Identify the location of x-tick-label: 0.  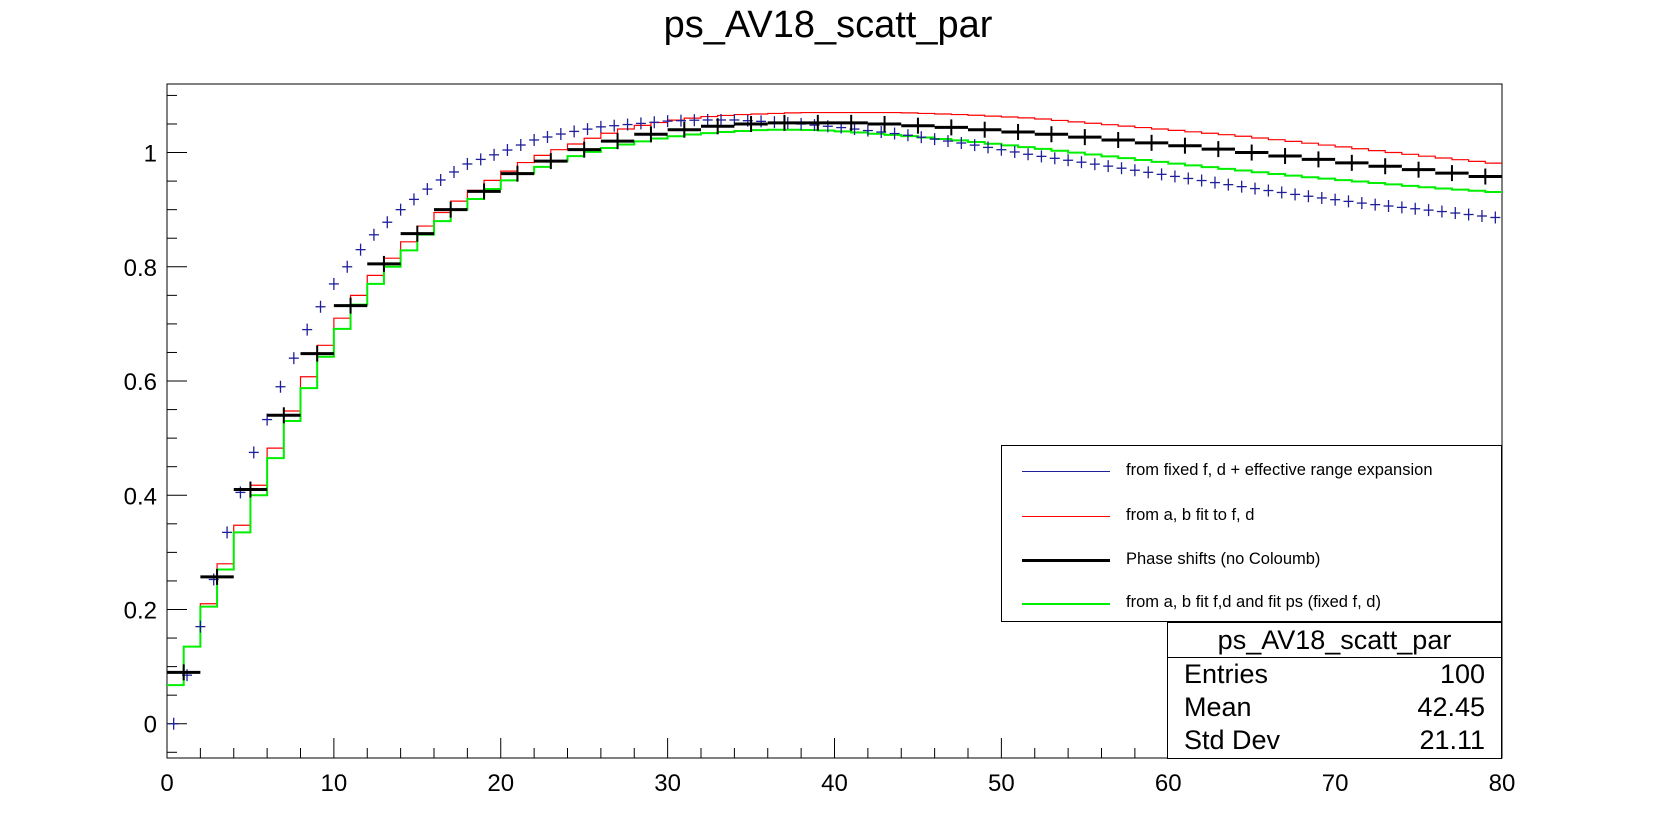
(166, 783).